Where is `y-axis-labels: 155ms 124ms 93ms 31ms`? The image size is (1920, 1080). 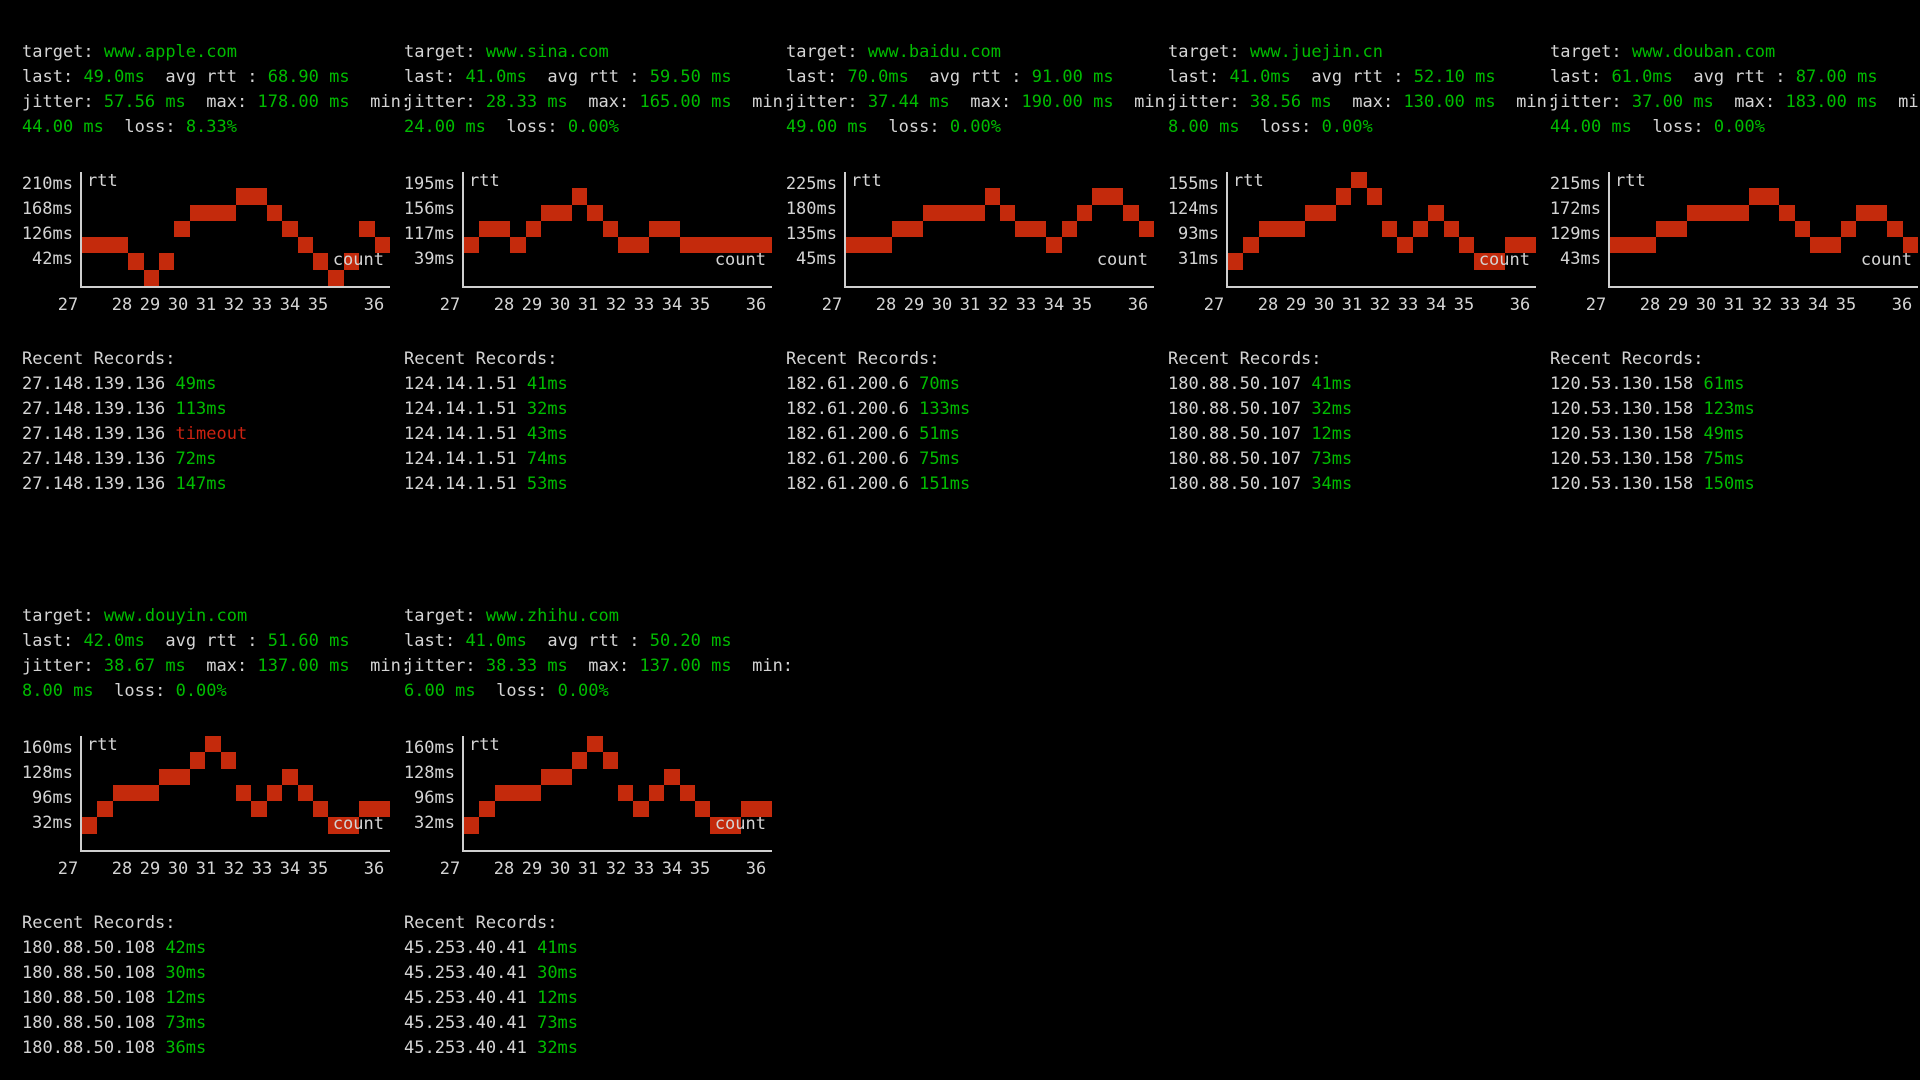 y-axis-labels: 155ms 124ms 93ms 31ms is located at coordinates (1197, 230).